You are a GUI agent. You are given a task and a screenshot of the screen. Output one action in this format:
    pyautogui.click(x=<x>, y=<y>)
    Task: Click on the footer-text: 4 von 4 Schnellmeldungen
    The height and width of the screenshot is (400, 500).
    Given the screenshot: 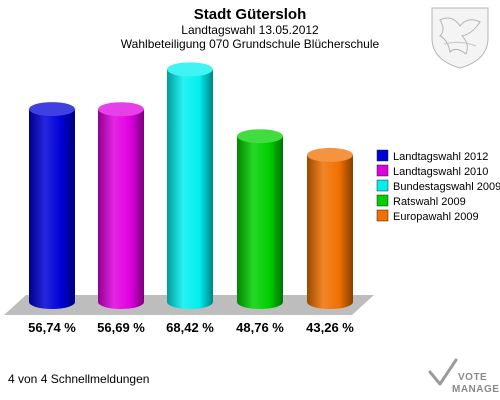 What is the action you would take?
    pyautogui.click(x=78, y=379)
    